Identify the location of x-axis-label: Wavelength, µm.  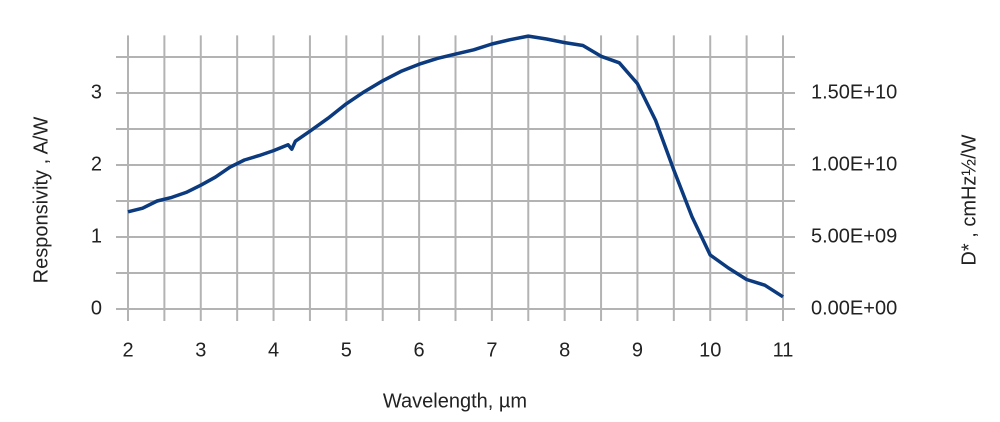
(455, 401).